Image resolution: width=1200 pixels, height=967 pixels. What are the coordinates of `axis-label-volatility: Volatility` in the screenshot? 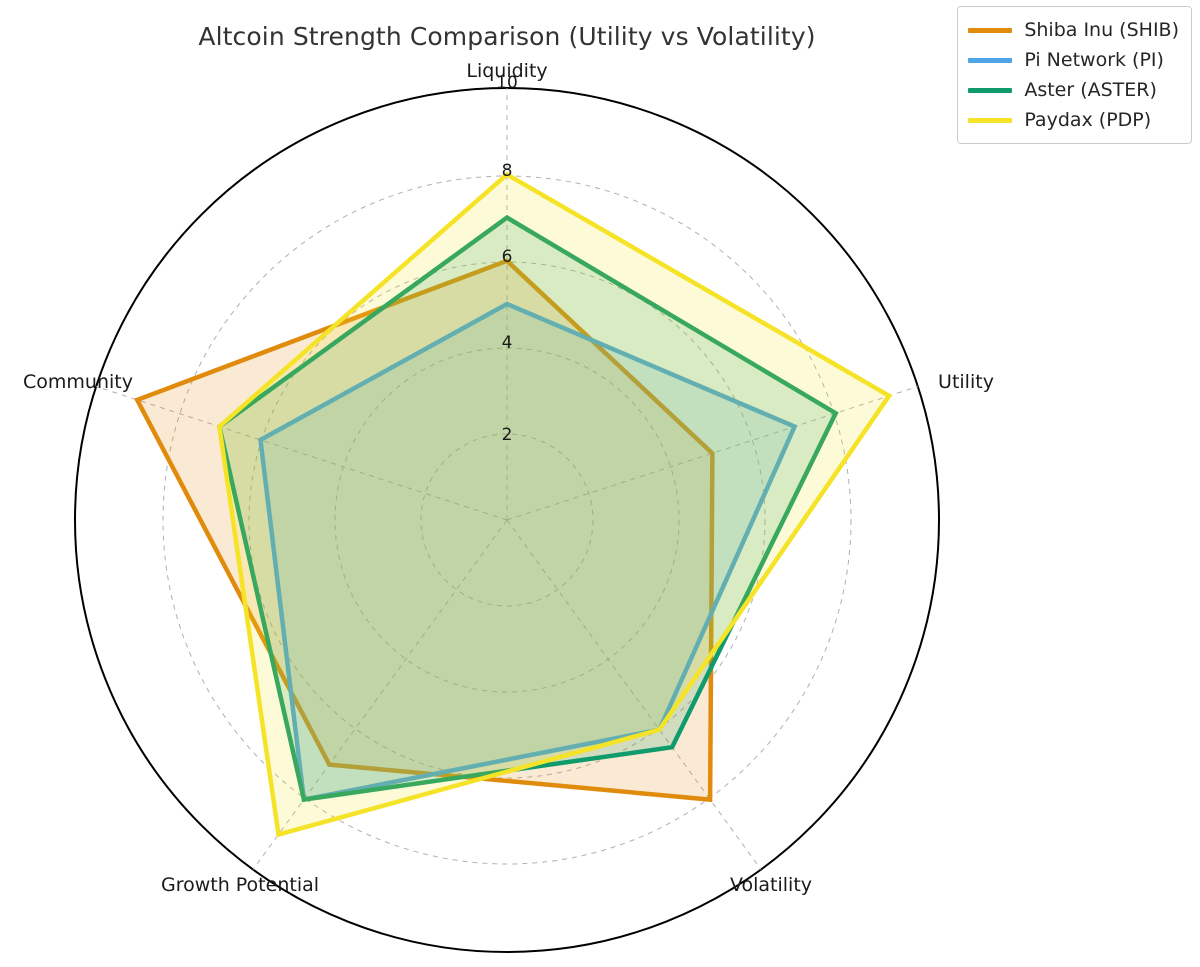 It's located at (771, 885).